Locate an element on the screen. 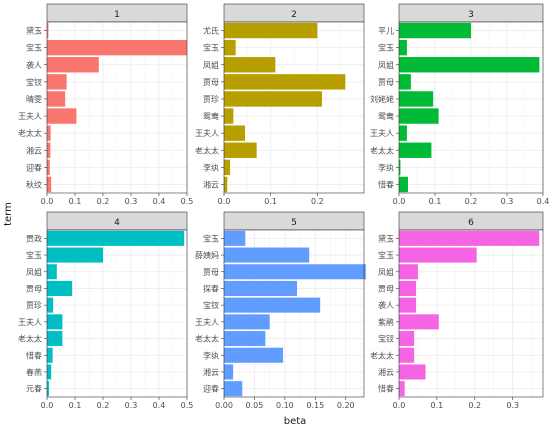  y-tick-label: 刘姥姥 is located at coordinates (382, 99).